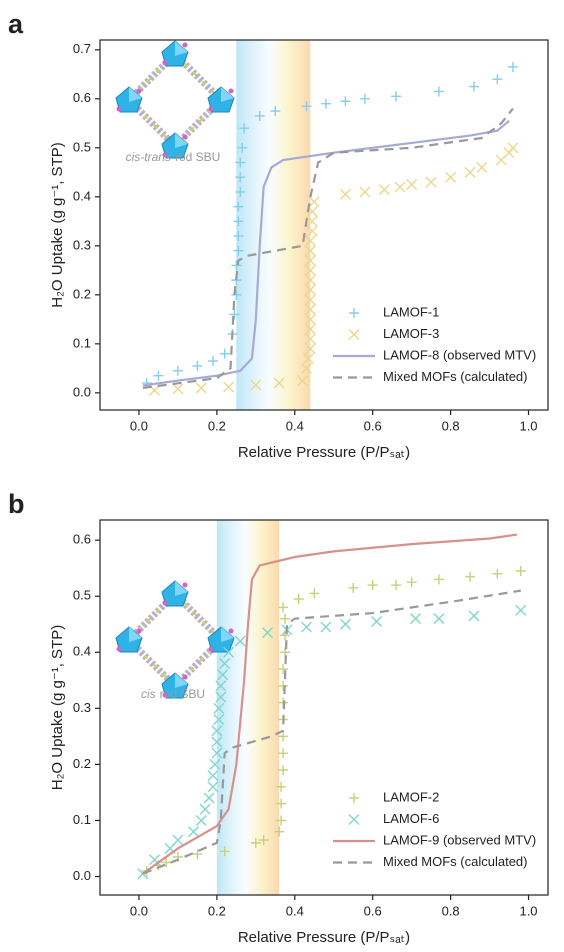 The image size is (564, 952). Describe the element at coordinates (82, 48) in the screenshot. I see `y-tick-label: 0.7` at that location.